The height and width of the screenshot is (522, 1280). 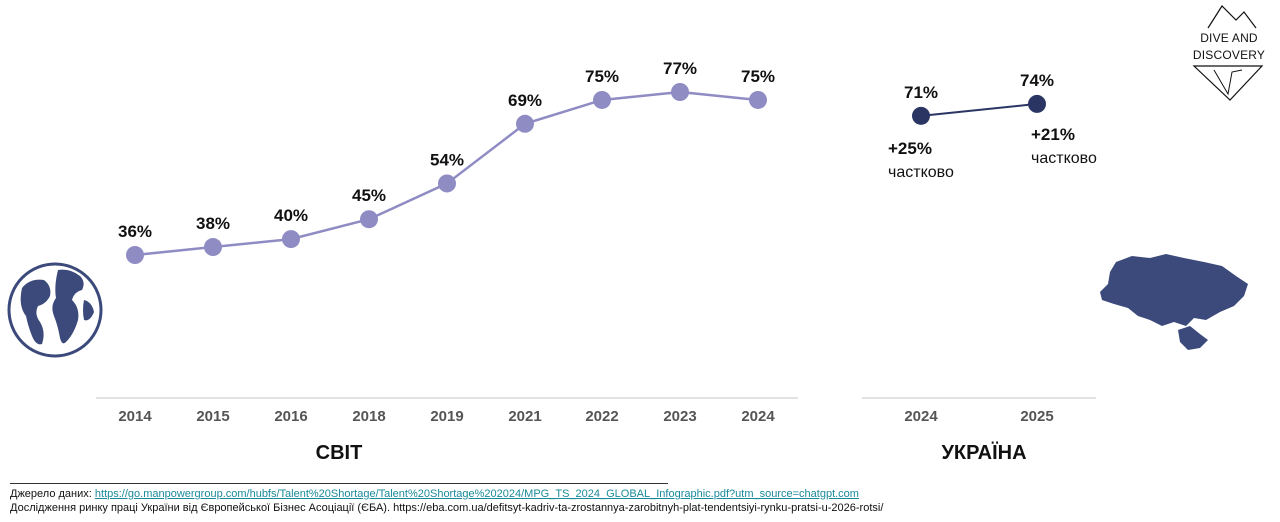 What do you see at coordinates (921, 92) in the screenshot?
I see `ukraine-data-label-2024: 71%` at bounding box center [921, 92].